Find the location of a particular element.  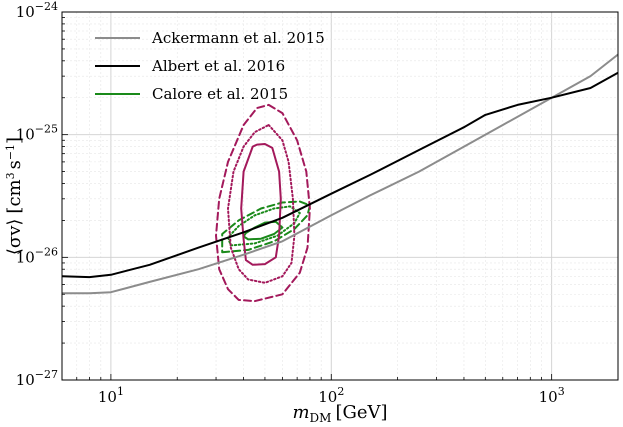

x-axis-title-sub: DM is located at coordinates (321, 418).